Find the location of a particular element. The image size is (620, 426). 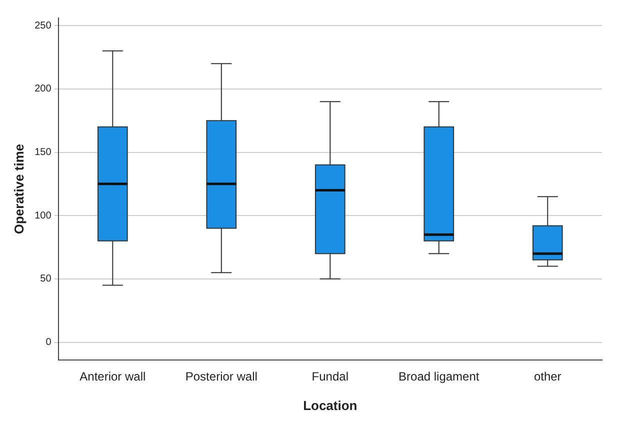

x-axis-title: Location is located at coordinates (330, 405).